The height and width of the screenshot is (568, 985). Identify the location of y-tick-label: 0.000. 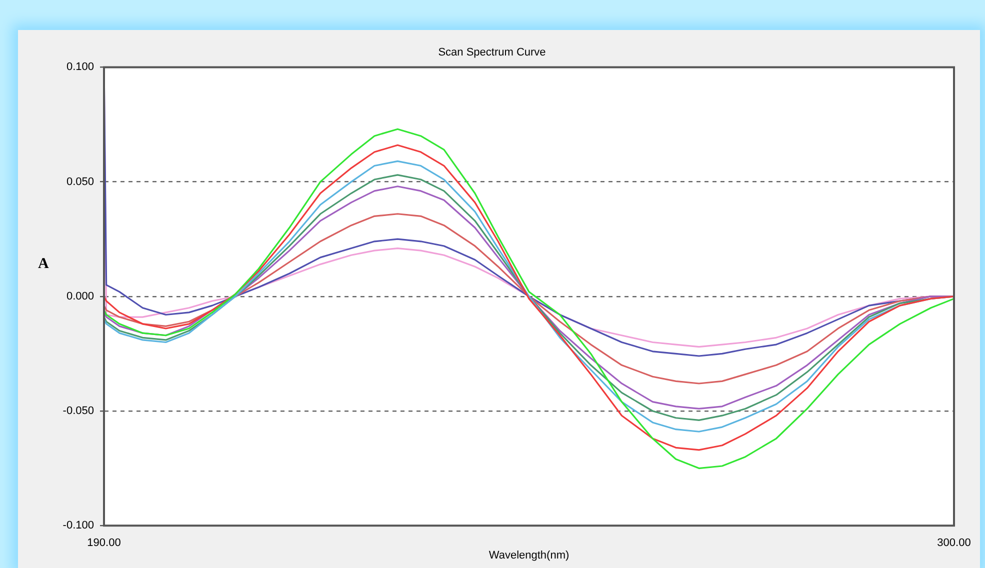
(80, 296).